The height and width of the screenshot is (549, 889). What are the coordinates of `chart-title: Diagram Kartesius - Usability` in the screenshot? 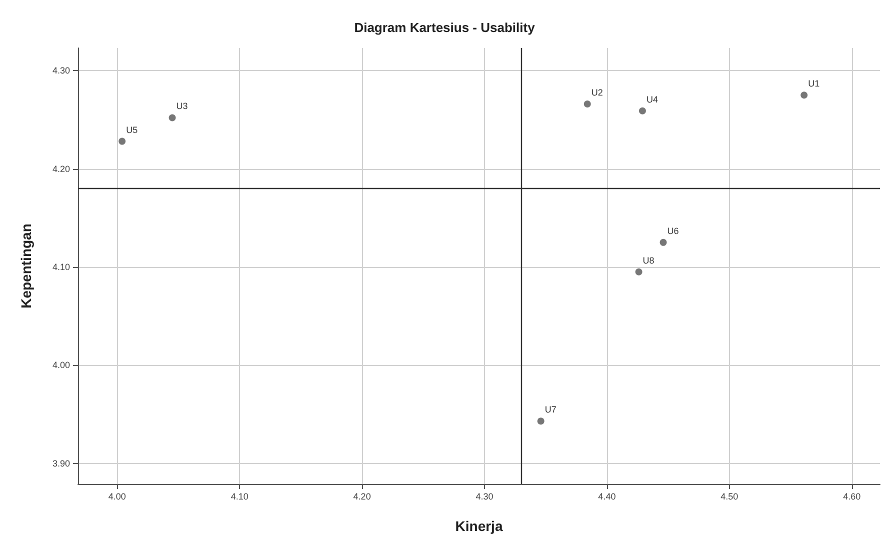 It's located at (445, 27).